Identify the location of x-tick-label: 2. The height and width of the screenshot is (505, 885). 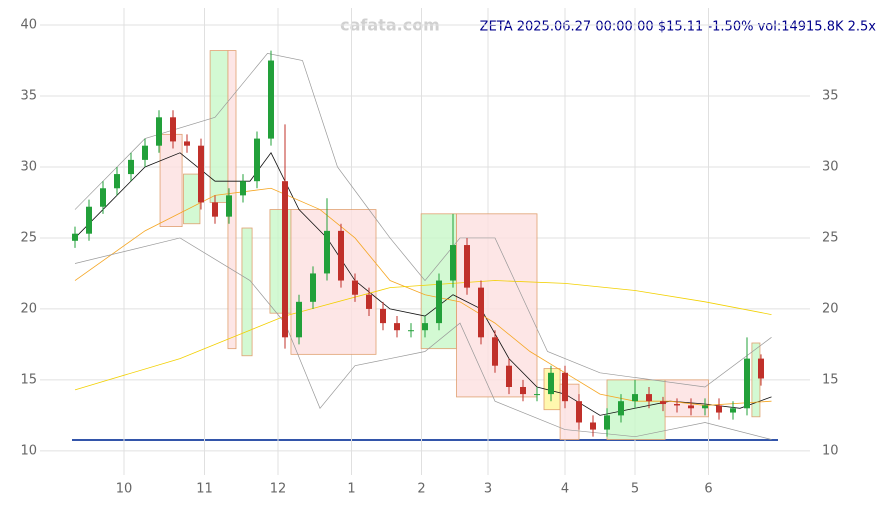
(421, 489).